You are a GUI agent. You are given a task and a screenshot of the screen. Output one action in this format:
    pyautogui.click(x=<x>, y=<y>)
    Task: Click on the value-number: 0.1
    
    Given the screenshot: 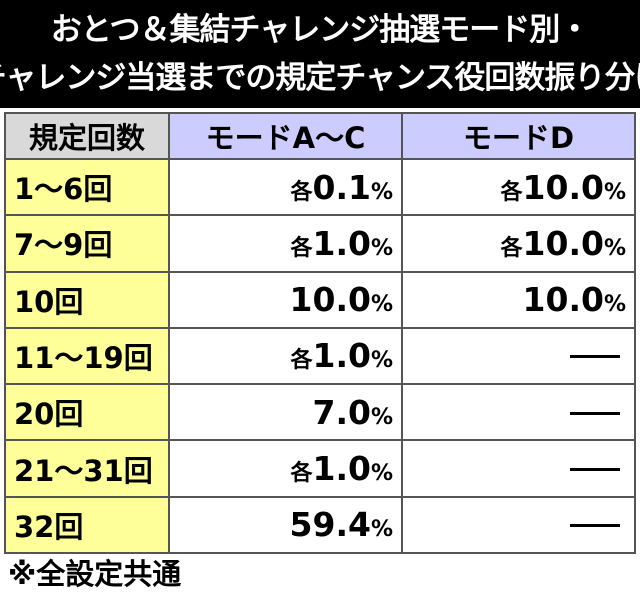 What is the action you would take?
    pyautogui.click(x=341, y=187)
    